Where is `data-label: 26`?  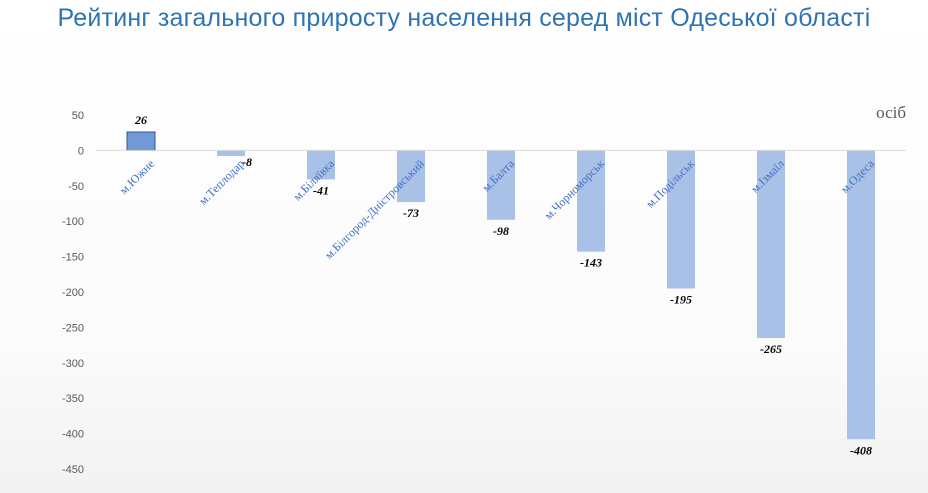 data-label: 26 is located at coordinates (140, 120).